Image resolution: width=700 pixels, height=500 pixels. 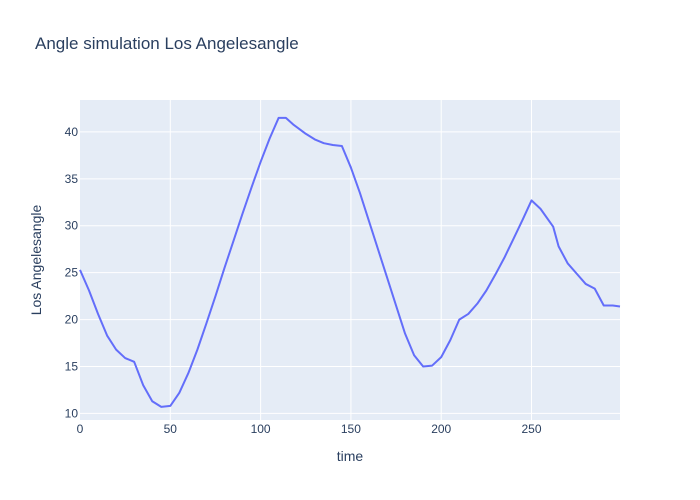 I want to click on y-tick-label: 30, so click(x=72, y=226).